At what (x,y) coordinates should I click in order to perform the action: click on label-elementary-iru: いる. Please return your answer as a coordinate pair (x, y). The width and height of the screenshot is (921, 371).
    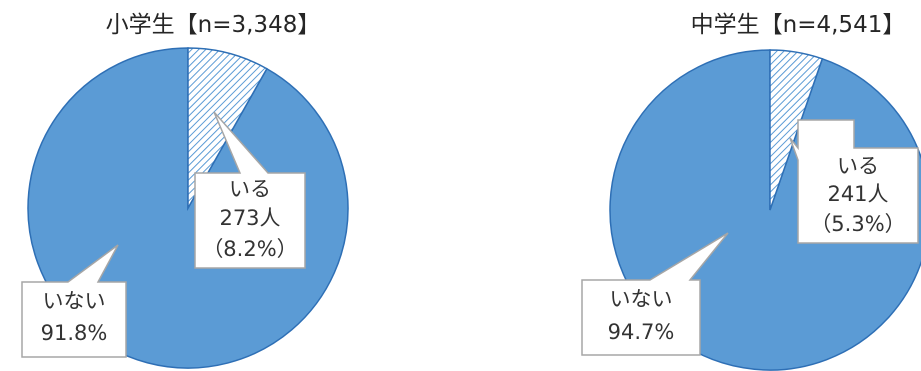
    Looking at the image, I should click on (250, 189).